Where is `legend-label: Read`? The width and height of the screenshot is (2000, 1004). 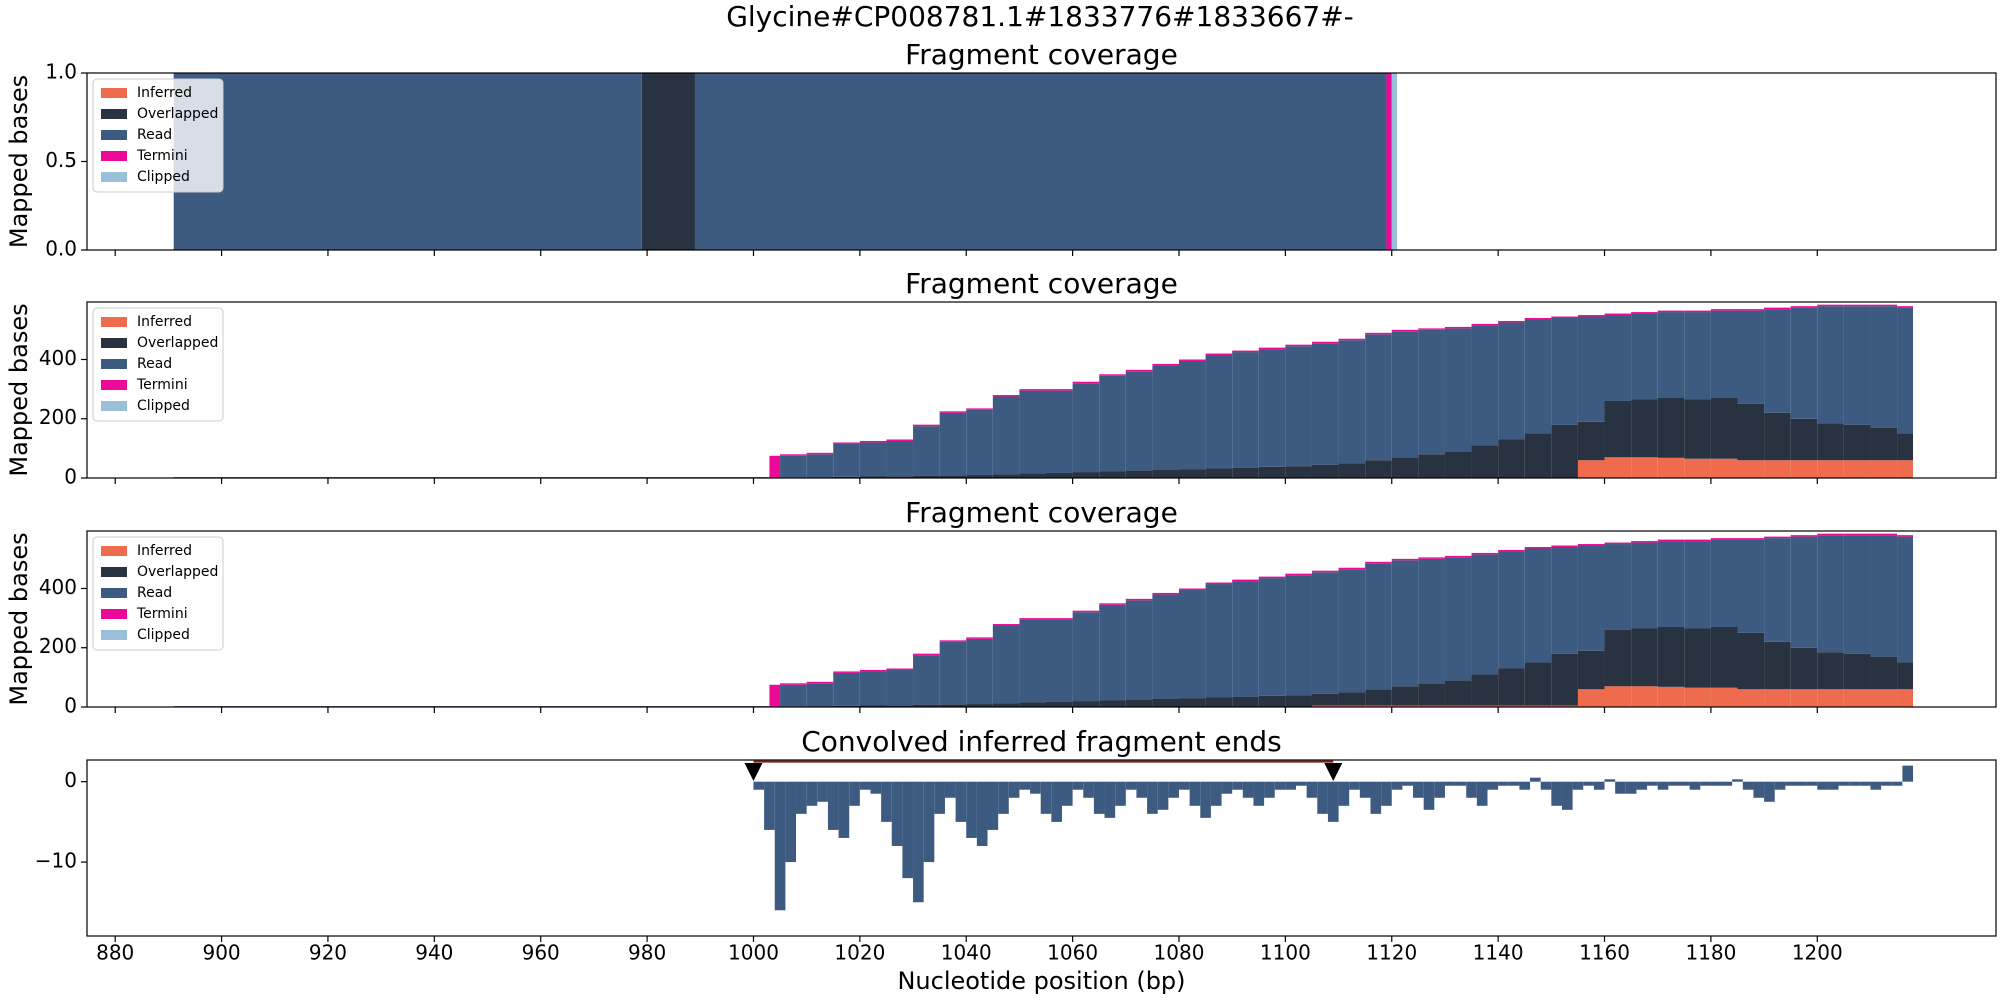
legend-label: Read is located at coordinates (154, 364).